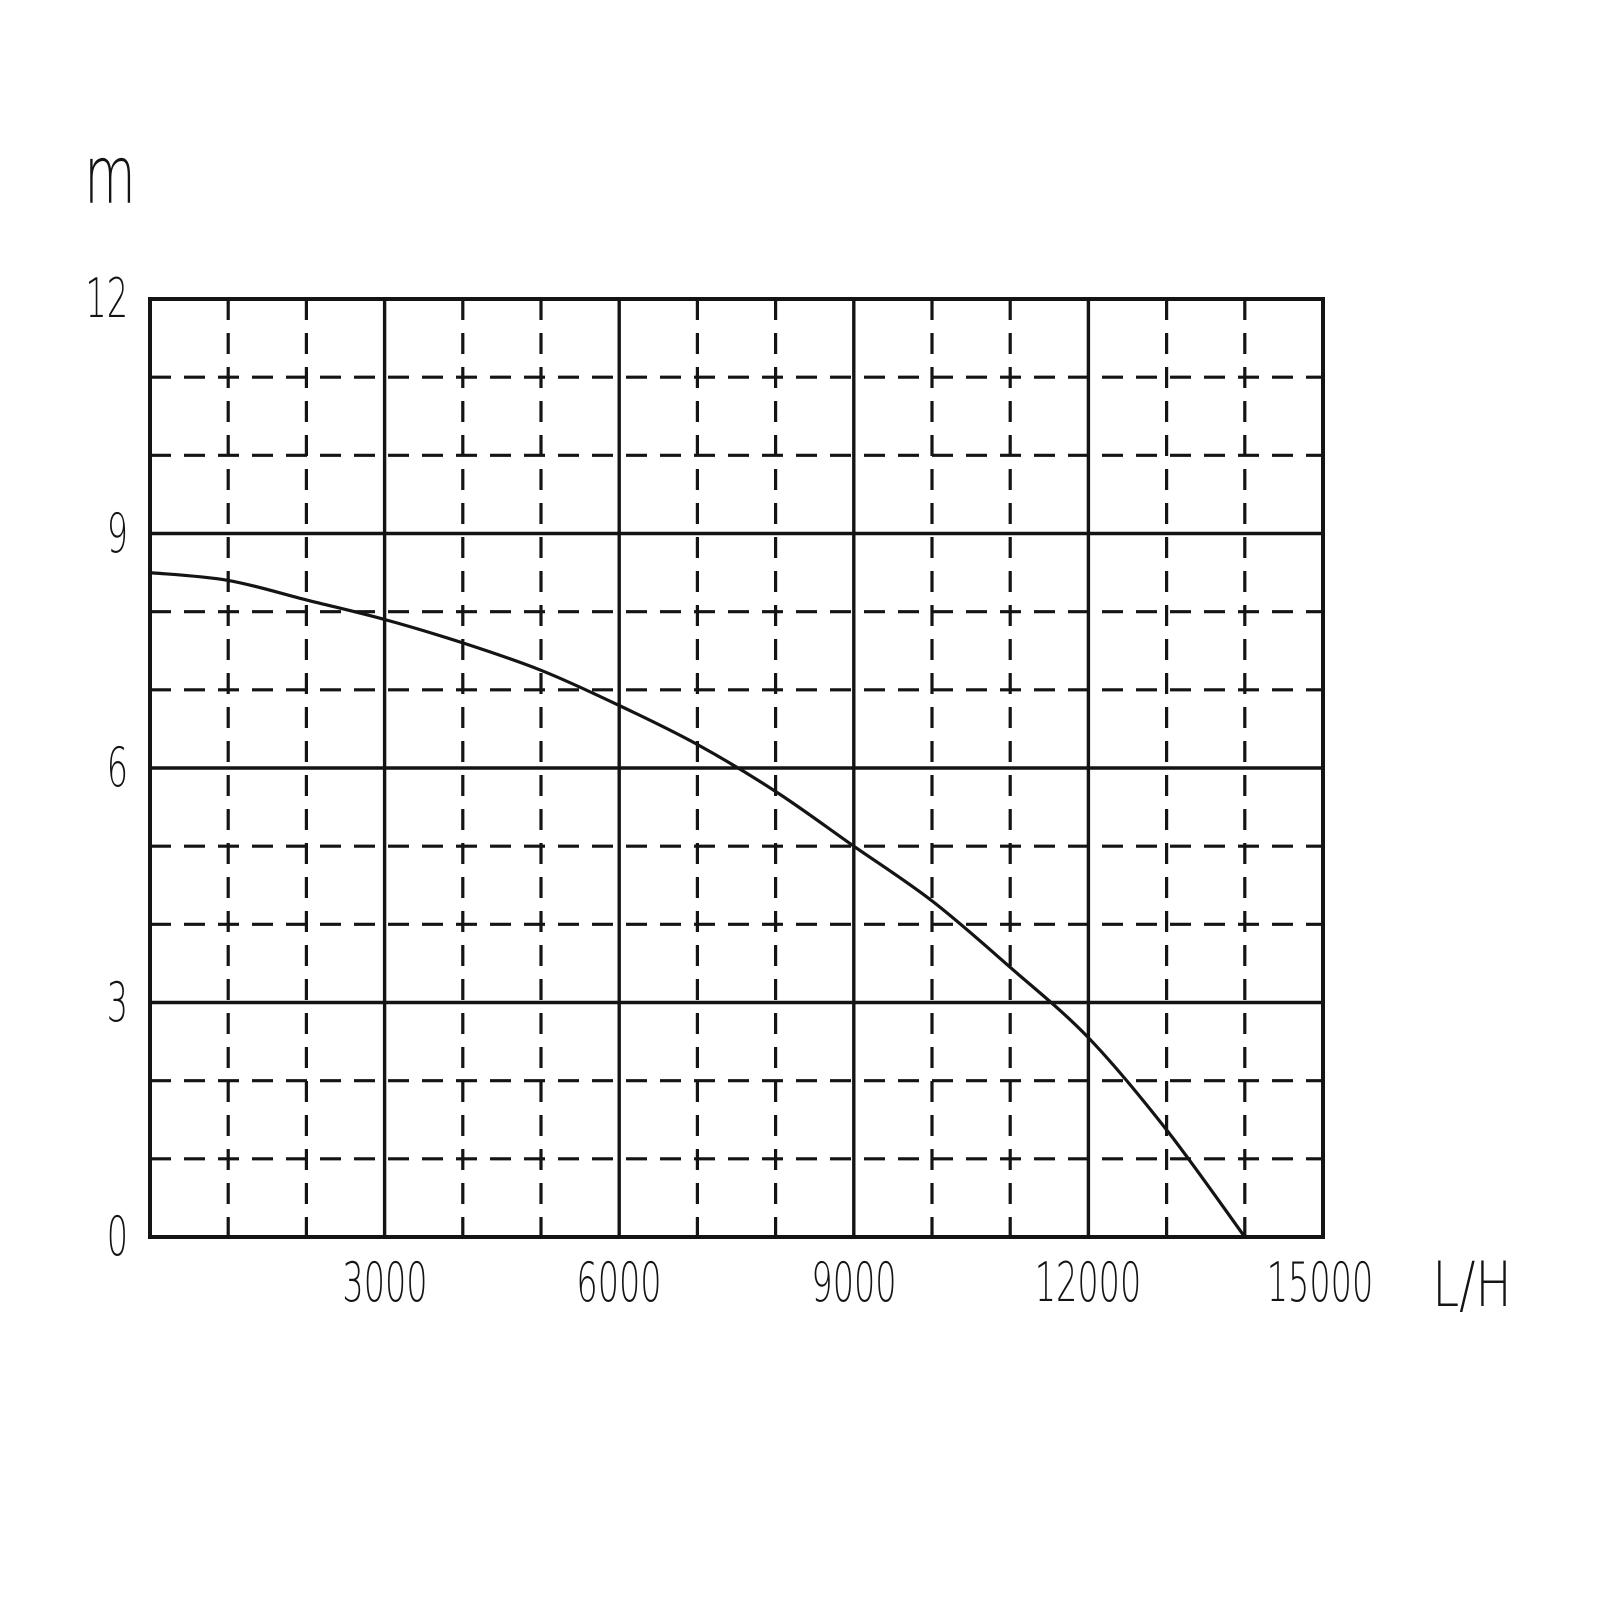 Image resolution: width=1600 pixels, height=1600 pixels. Describe the element at coordinates (117, 1236) in the screenshot. I see `y-tick-label-0: 0` at that location.